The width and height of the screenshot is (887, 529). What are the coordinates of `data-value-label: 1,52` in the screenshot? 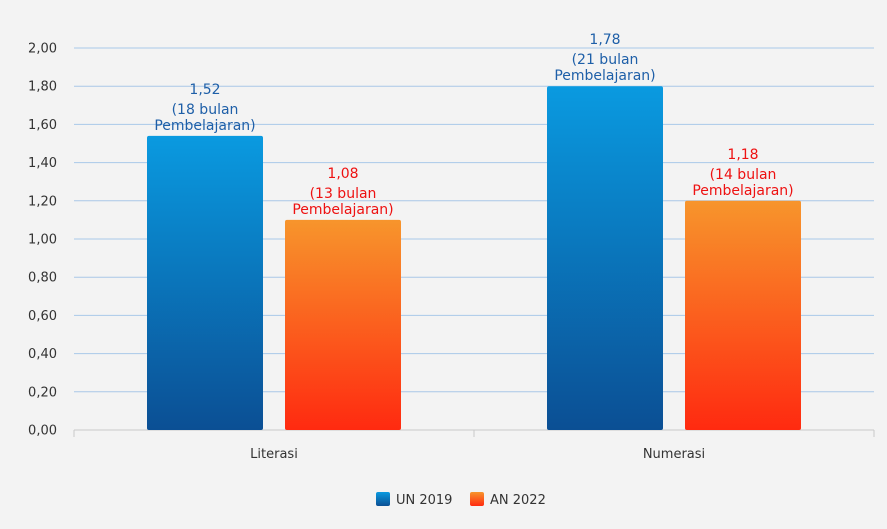 It's located at (204, 90).